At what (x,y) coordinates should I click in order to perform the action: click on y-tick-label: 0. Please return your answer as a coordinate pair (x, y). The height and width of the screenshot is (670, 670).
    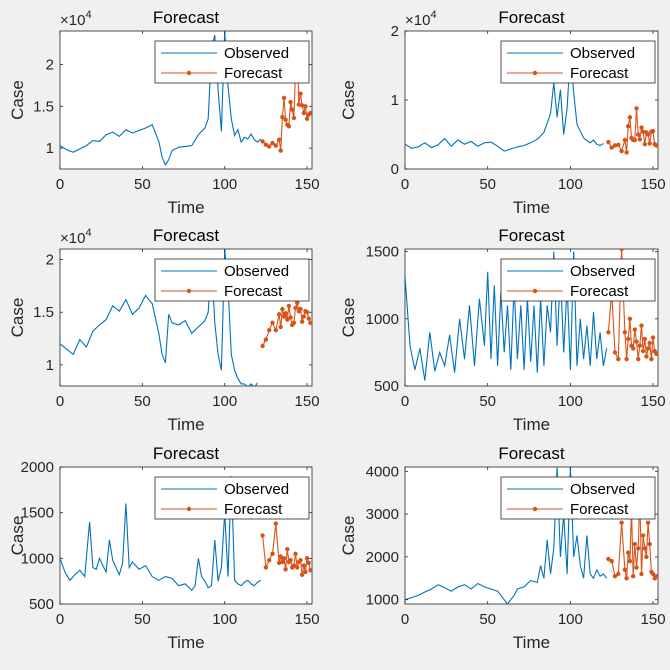
    Looking at the image, I should click on (395, 169).